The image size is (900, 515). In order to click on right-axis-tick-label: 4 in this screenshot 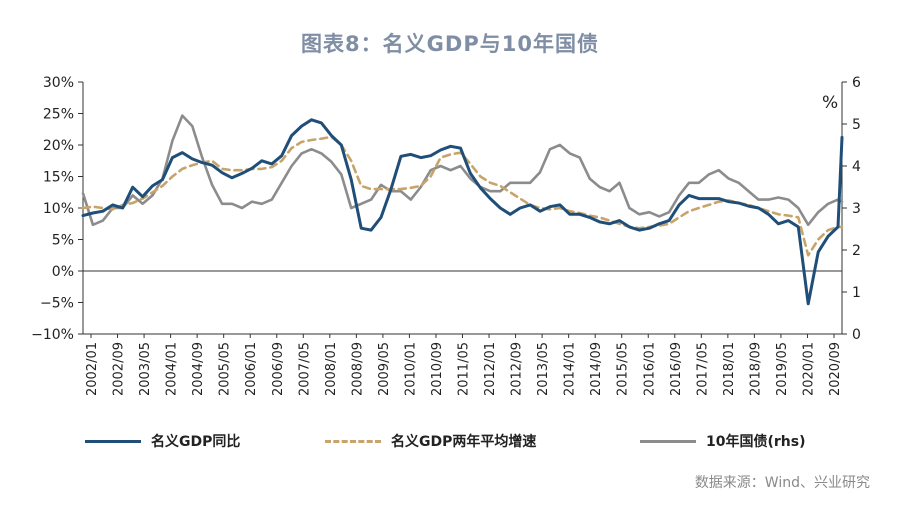, I will do `click(856, 167)`.